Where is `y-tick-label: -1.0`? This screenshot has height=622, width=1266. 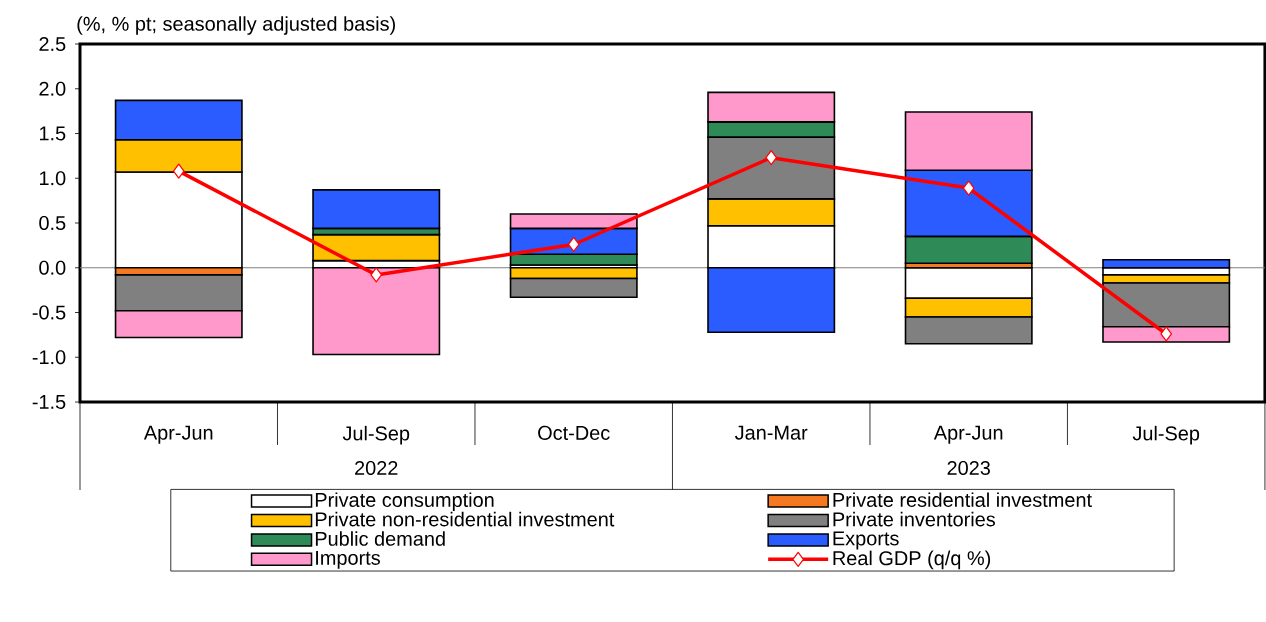 y-tick-label: -1.0 is located at coordinates (49, 357).